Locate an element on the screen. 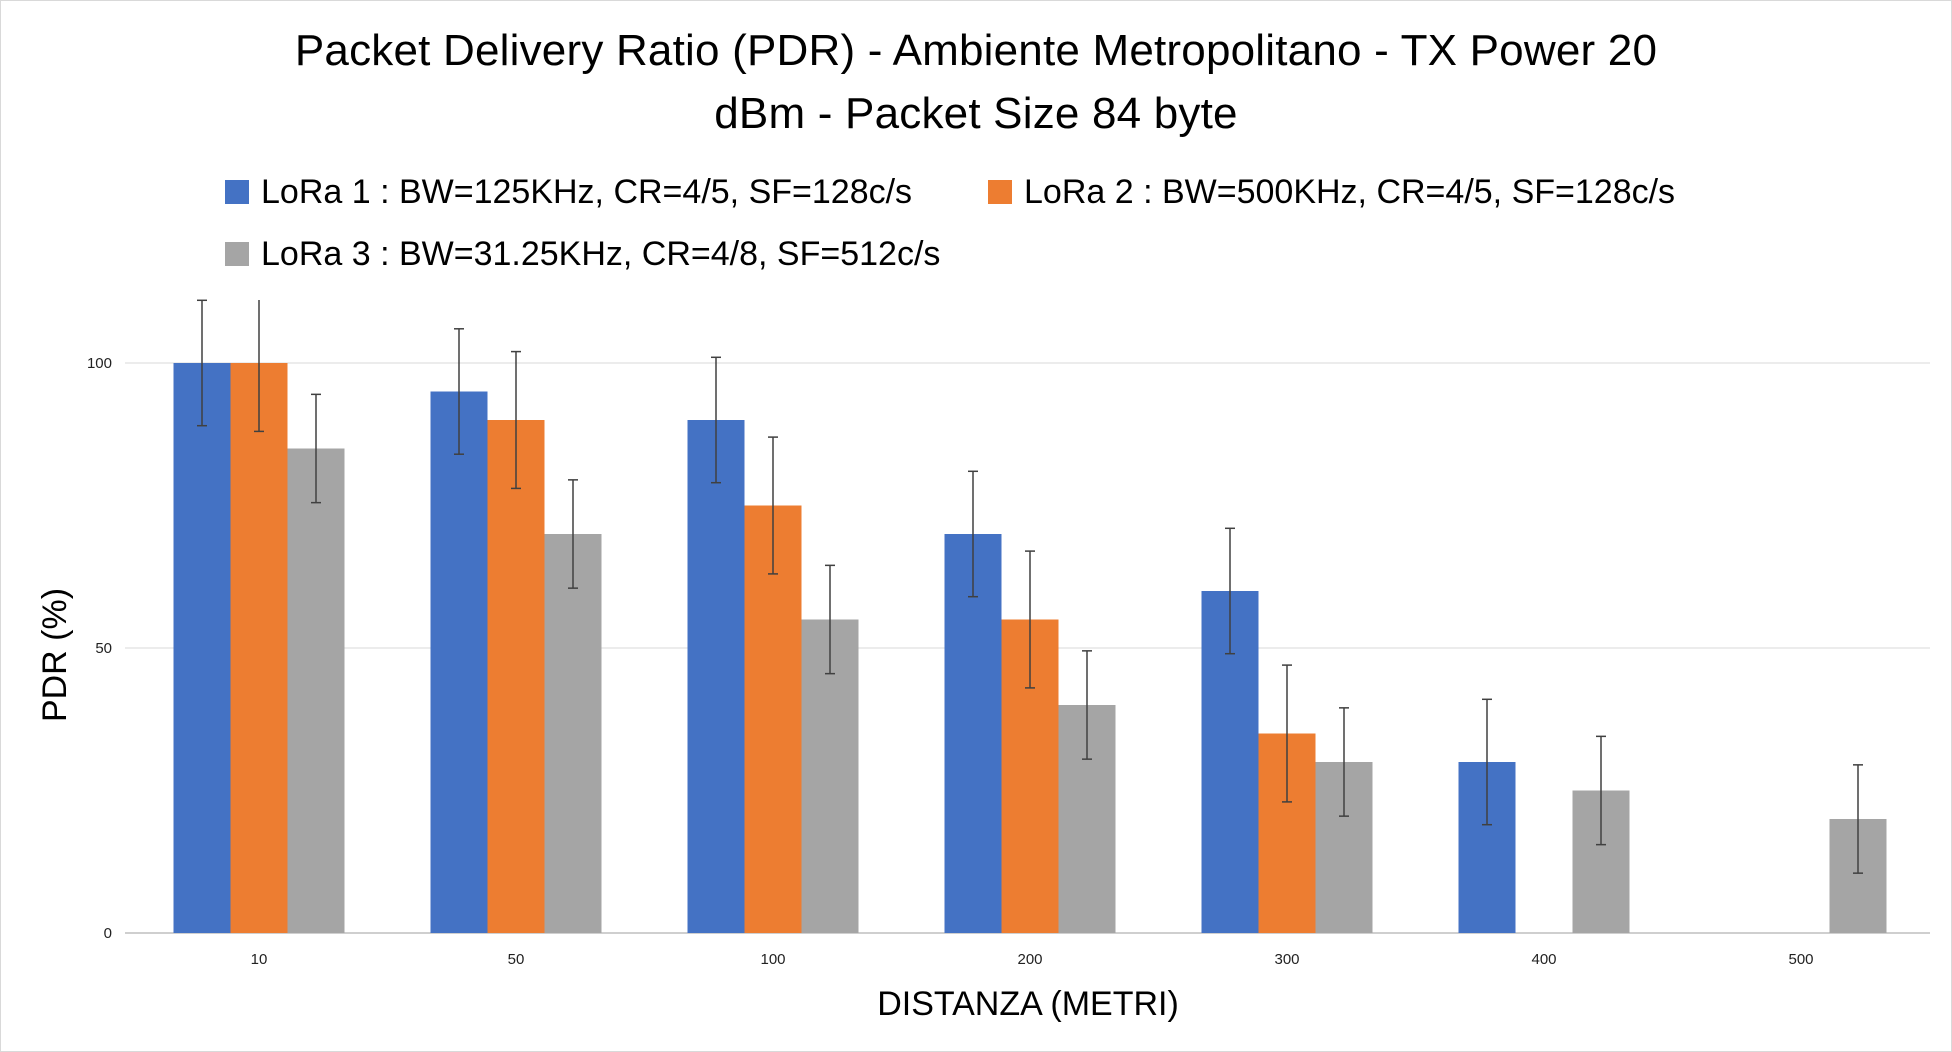 The image size is (1952, 1052). x-tick-label-50: 50 is located at coordinates (516, 959).